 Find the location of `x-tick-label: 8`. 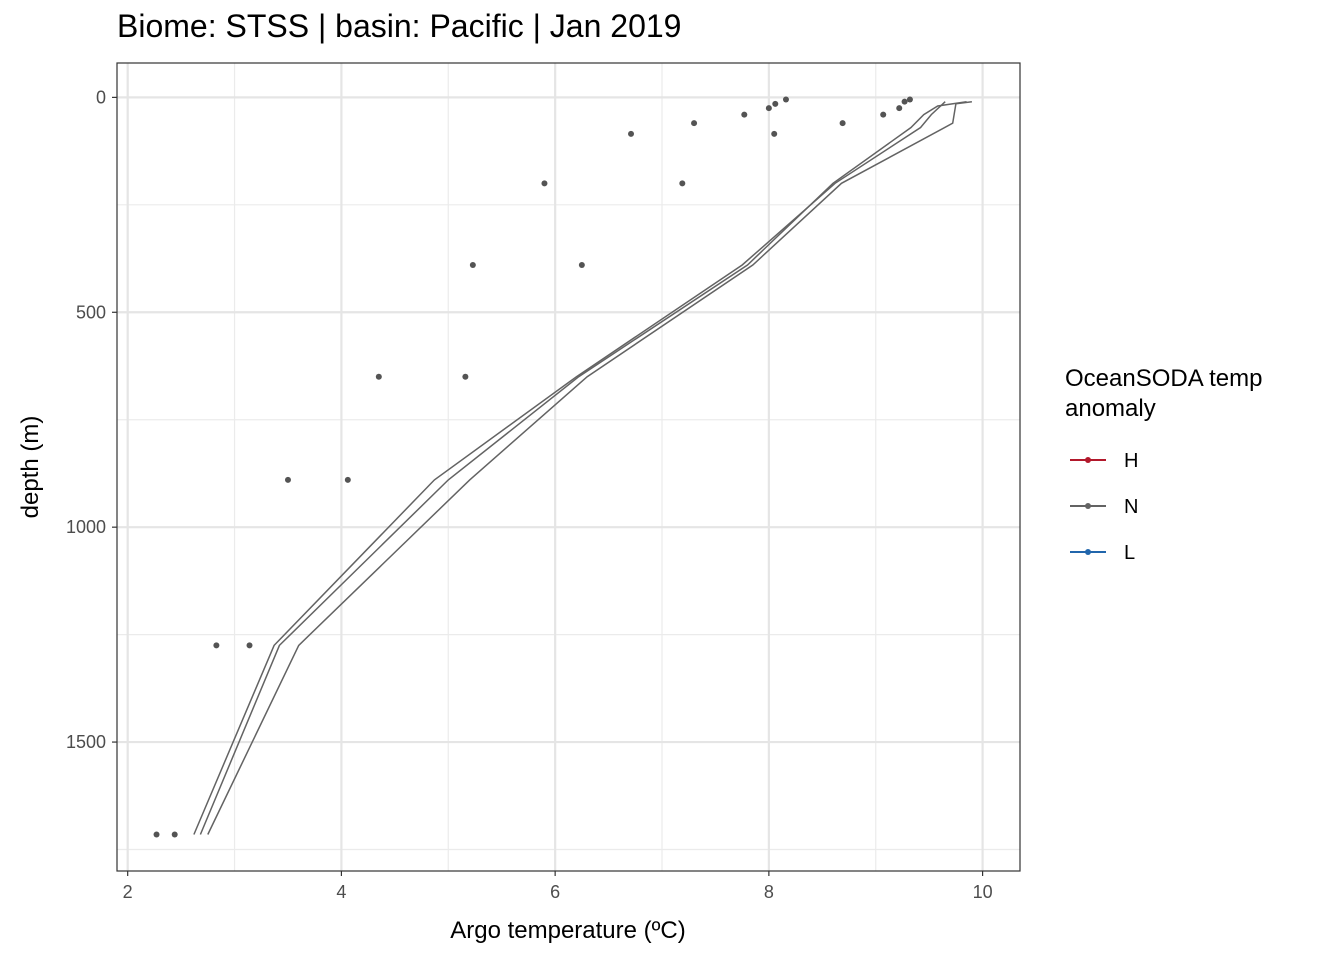

x-tick-label: 8 is located at coordinates (769, 892).